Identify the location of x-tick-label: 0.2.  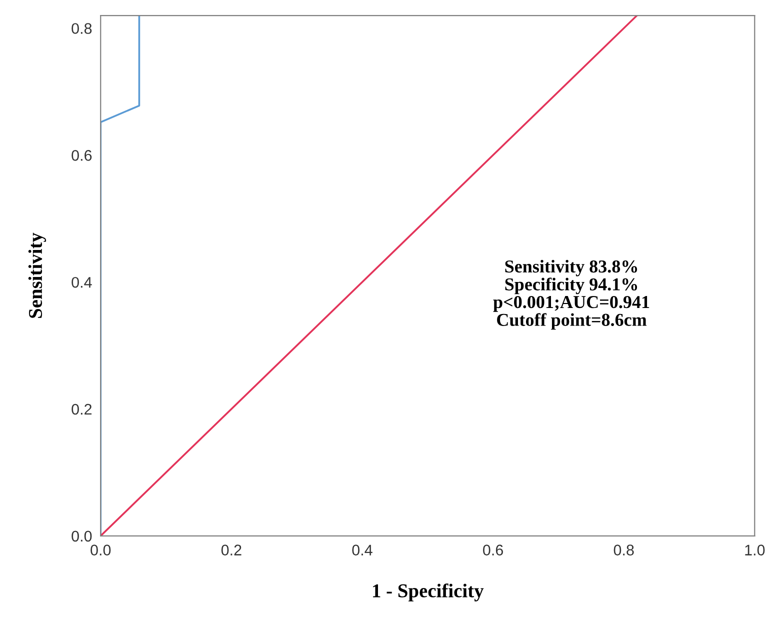
(231, 550).